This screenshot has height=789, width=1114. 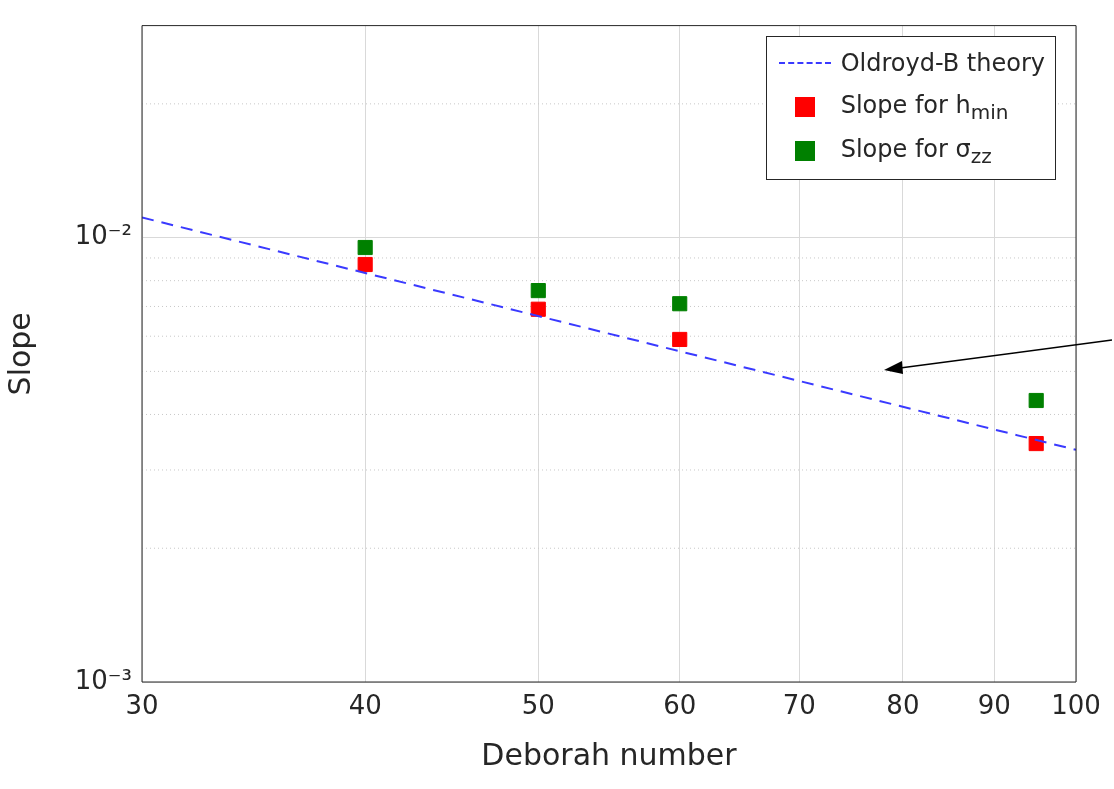 What do you see at coordinates (538, 705) in the screenshot?
I see `x-tick-label: 50` at bounding box center [538, 705].